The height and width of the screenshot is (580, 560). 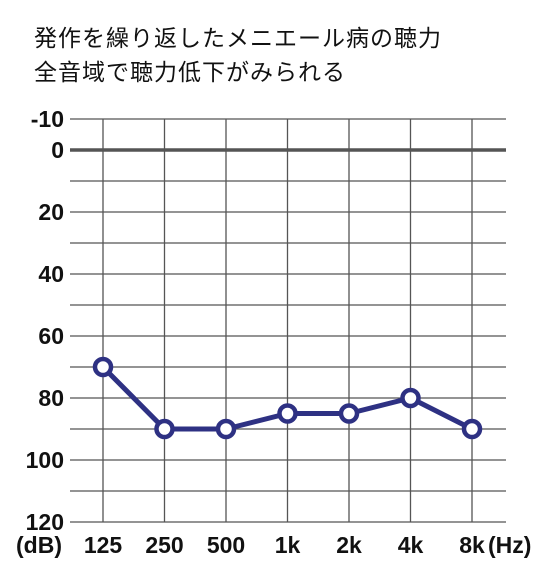 I want to click on y-tick-label: 120, so click(x=45, y=522).